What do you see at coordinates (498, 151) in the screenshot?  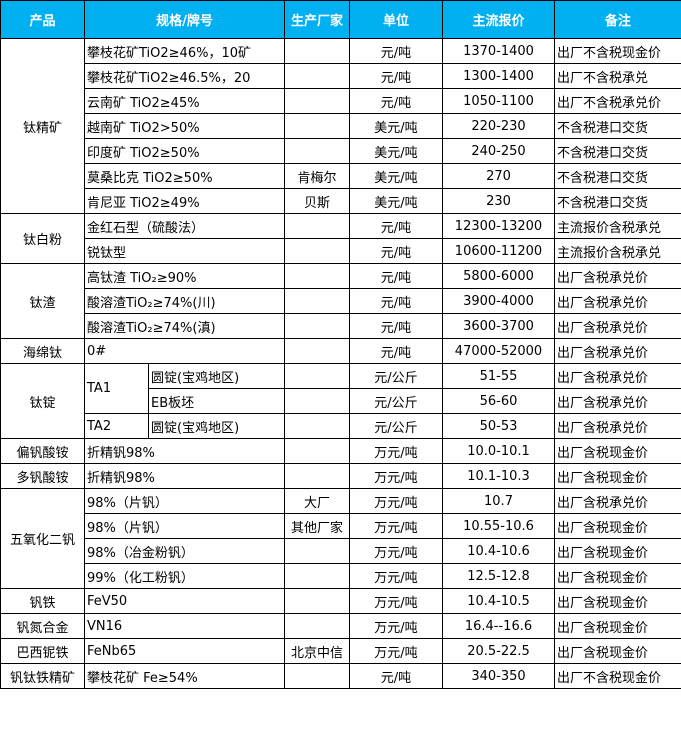 I see `price: 240-250` at bounding box center [498, 151].